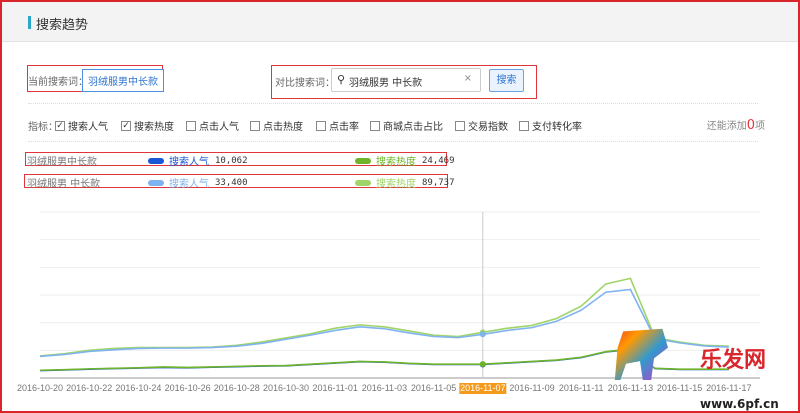 Image resolution: width=800 pixels, height=413 pixels. I want to click on x-tick-label: 2016-10-22, so click(89, 388).